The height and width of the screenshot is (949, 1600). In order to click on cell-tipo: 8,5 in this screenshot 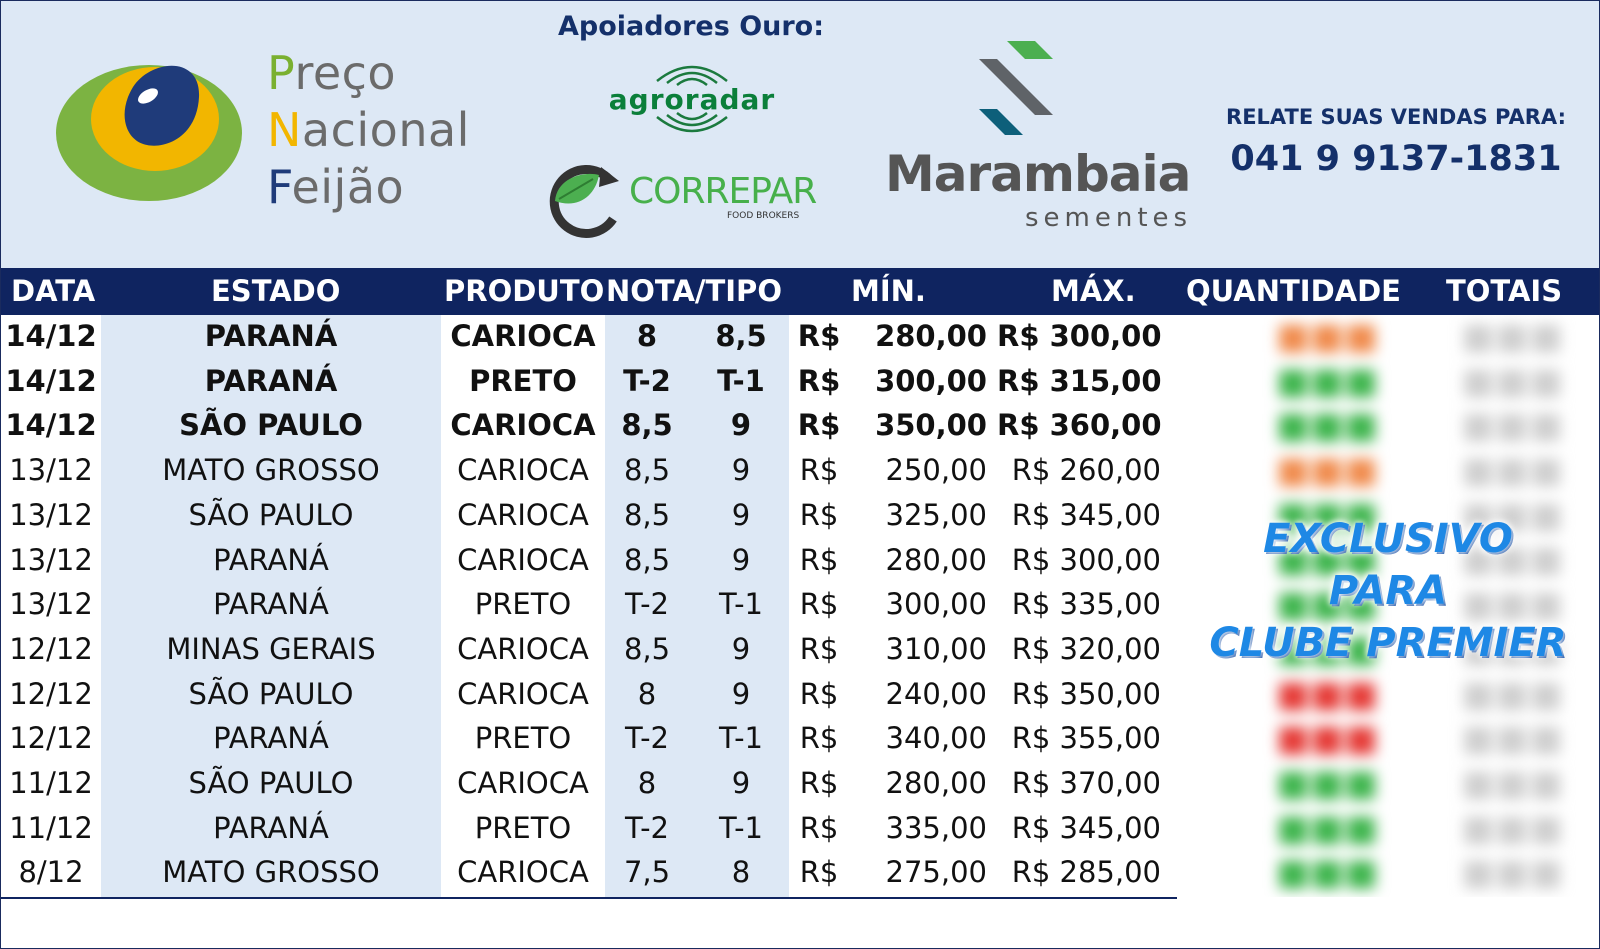, I will do `click(741, 336)`.